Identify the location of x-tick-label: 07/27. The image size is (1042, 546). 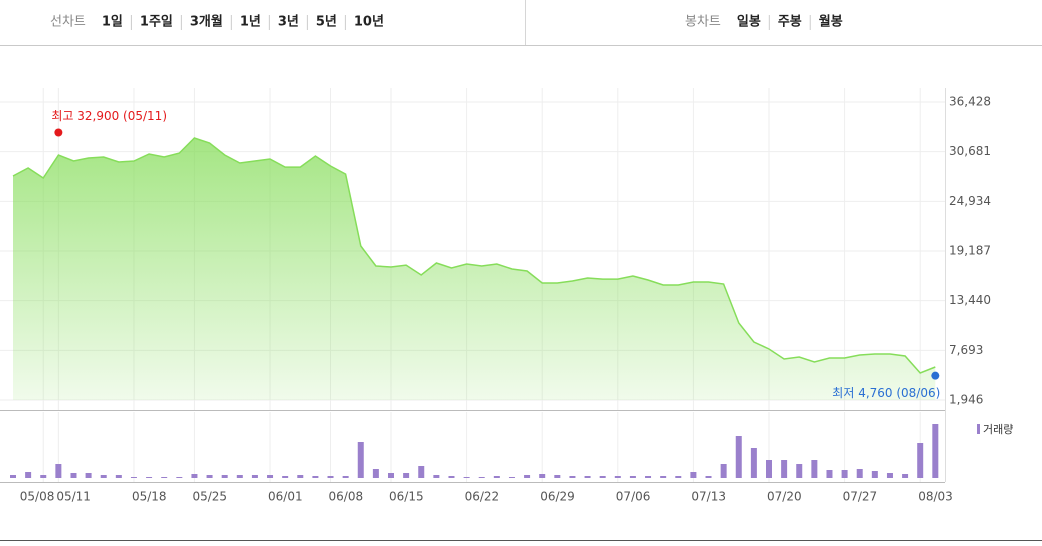
(860, 497).